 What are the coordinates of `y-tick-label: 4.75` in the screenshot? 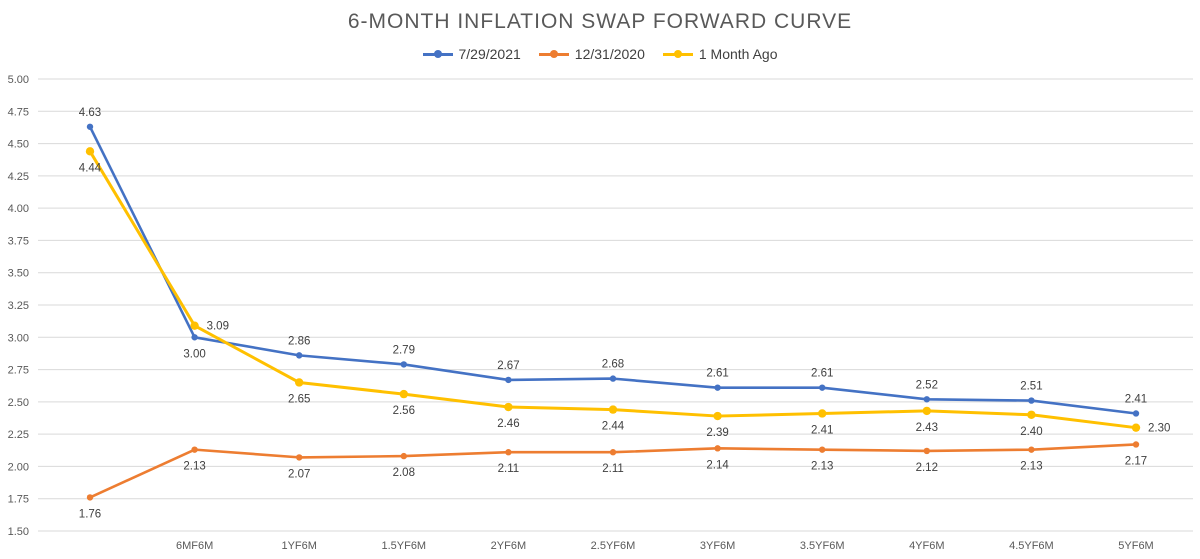 It's located at (18, 112).